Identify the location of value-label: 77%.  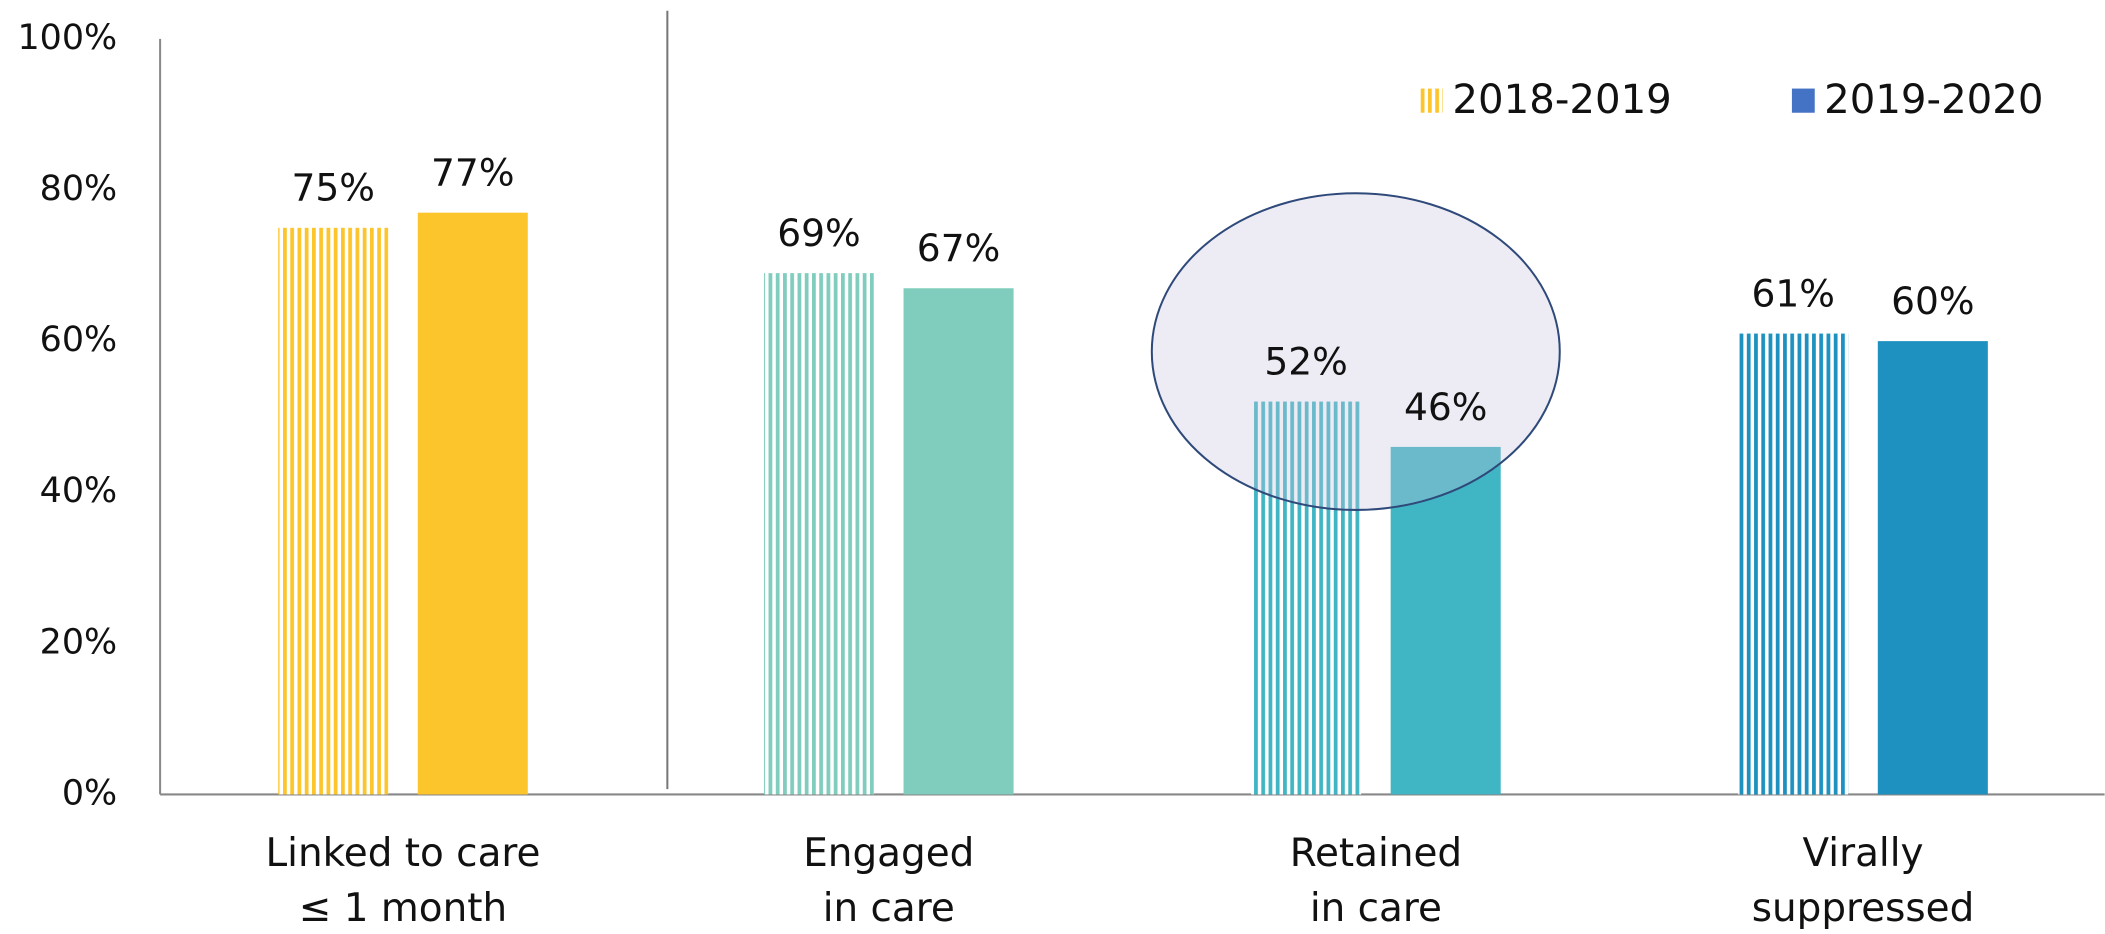
(472, 173).